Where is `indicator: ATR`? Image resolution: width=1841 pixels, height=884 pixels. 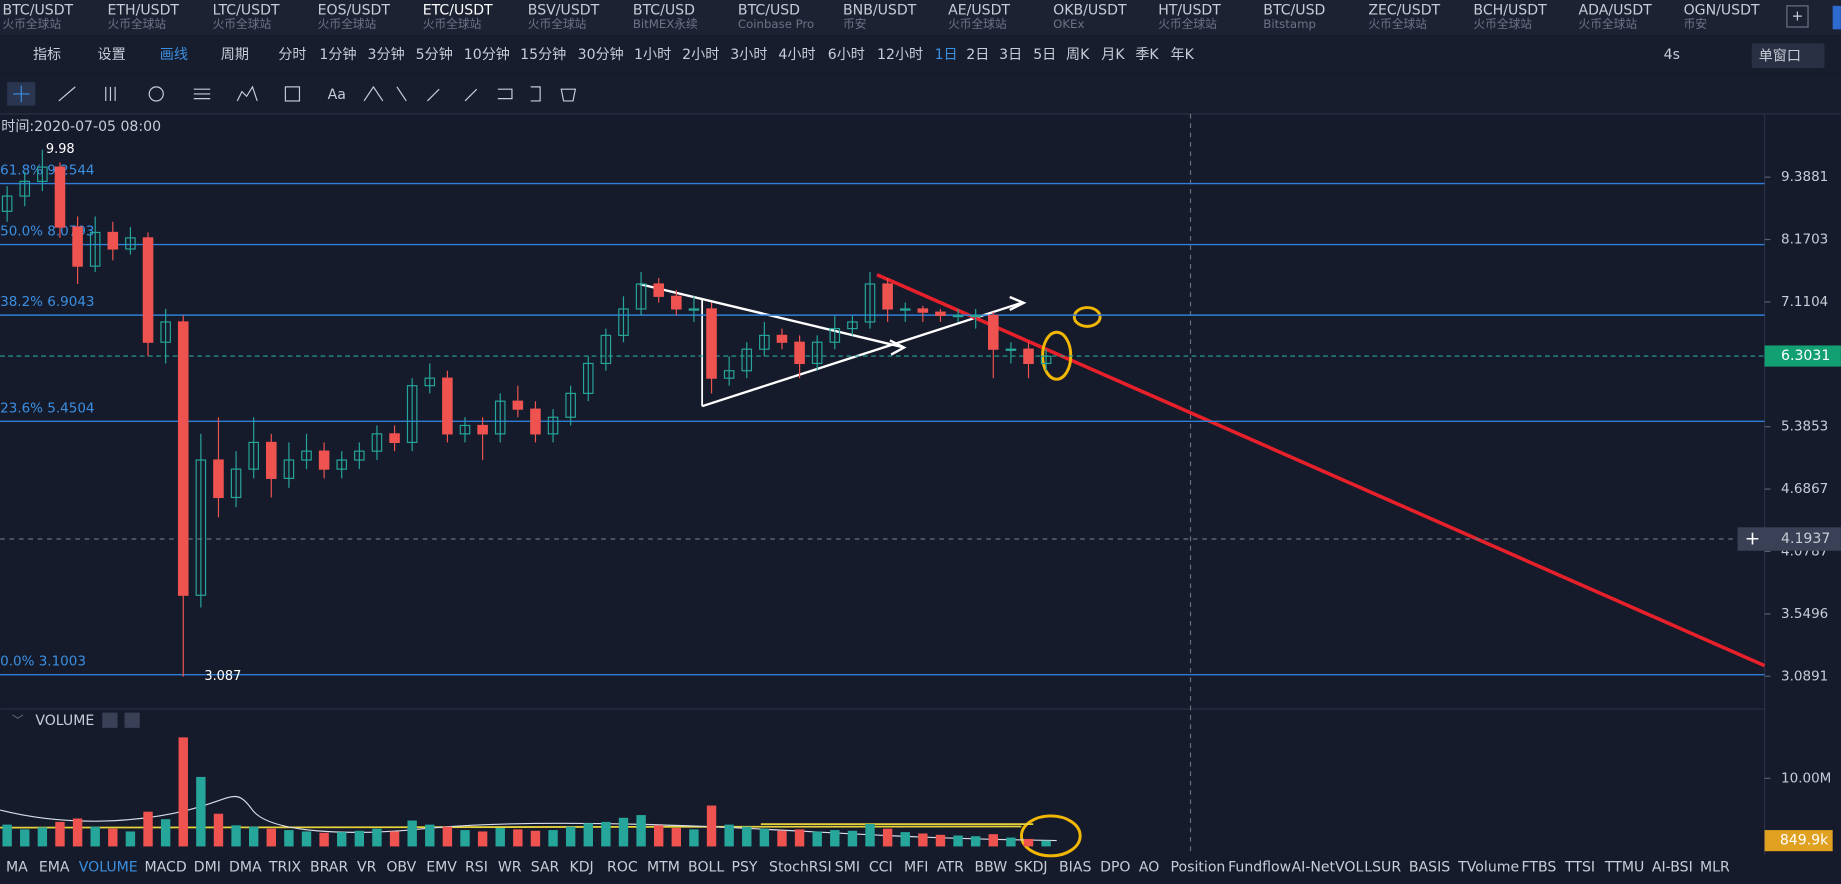
indicator: ATR is located at coordinates (950, 868).